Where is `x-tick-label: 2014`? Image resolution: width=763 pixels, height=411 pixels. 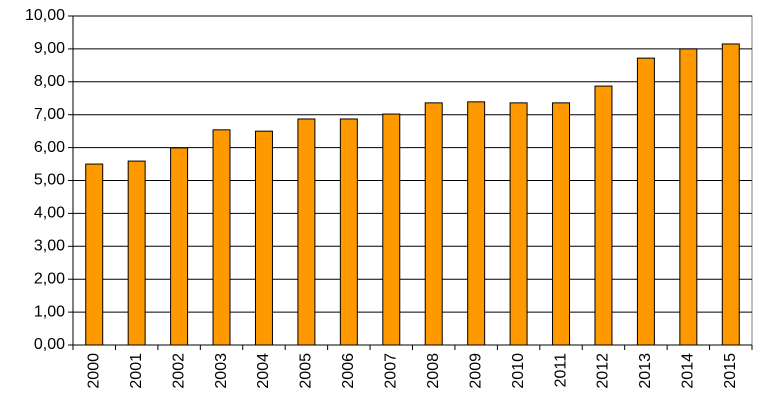
x-tick-label: 2014 is located at coordinates (688, 371).